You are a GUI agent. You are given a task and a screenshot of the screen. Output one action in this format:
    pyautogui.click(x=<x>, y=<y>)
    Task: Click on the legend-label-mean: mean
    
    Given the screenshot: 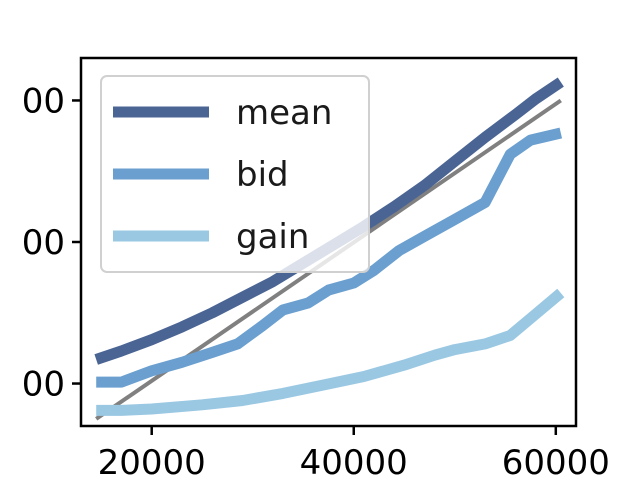 What is the action you would take?
    pyautogui.click(x=284, y=113)
    